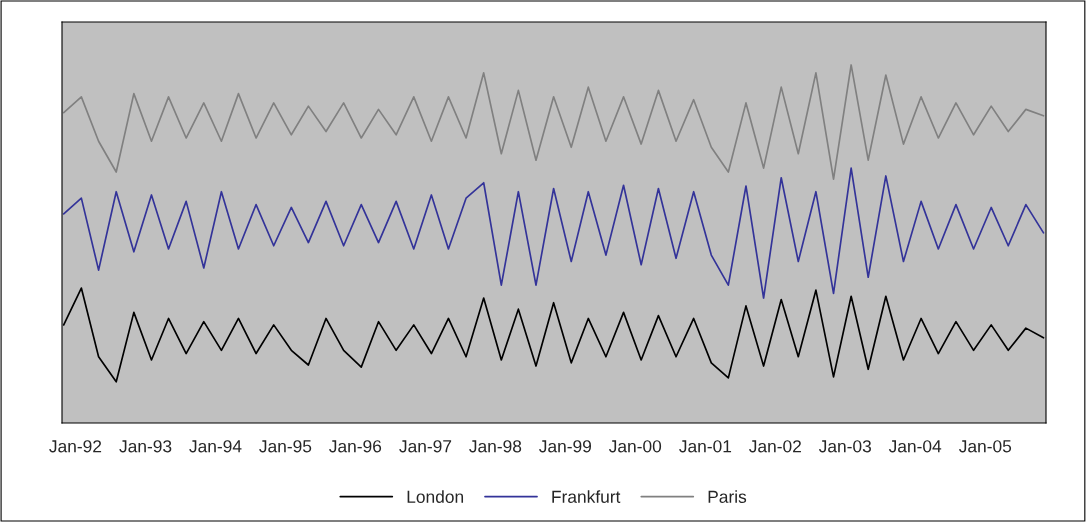 This screenshot has width=1087, height=522. Describe the element at coordinates (285, 446) in the screenshot. I see `x-tick-label: Jan-95` at that location.